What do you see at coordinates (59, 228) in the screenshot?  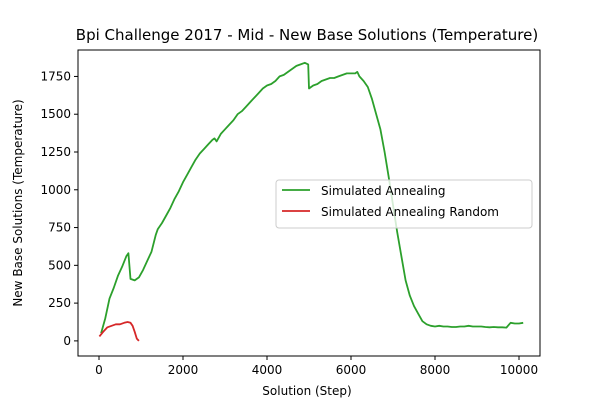 I see `y-tick-label: 750` at bounding box center [59, 228].